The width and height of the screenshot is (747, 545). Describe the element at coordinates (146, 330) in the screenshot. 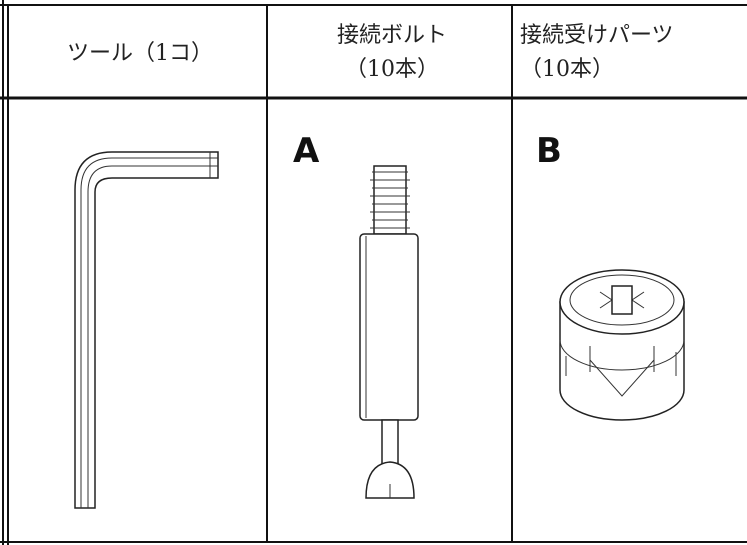

I see `hex-key-illustration` at that location.